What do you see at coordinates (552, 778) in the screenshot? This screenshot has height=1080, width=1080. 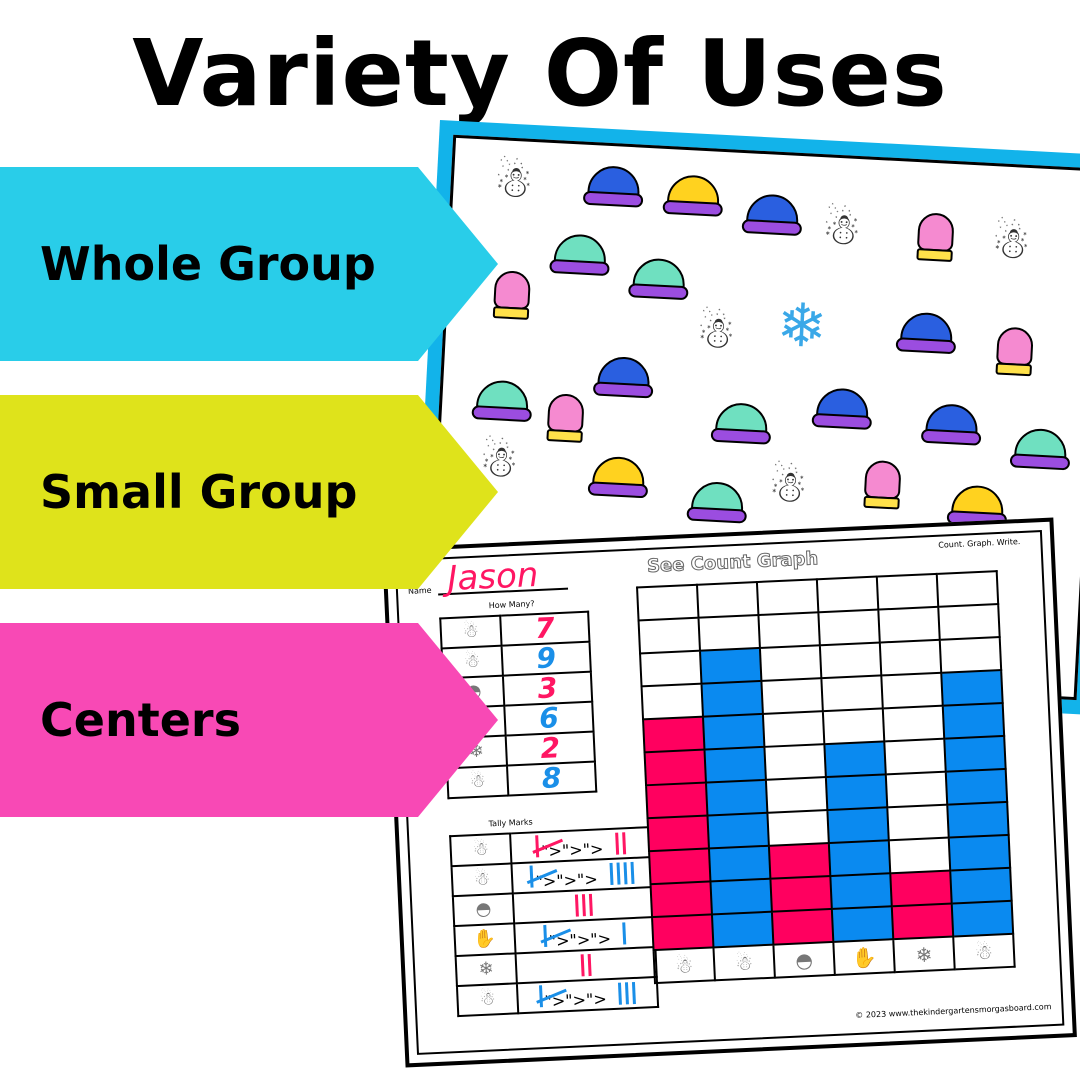 I see `count-value: 8` at bounding box center [552, 778].